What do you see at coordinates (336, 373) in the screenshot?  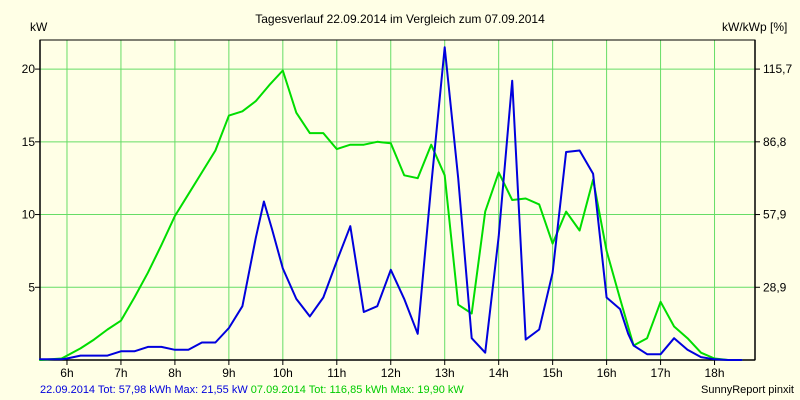 I see `x-tick-label: 11h` at bounding box center [336, 373].